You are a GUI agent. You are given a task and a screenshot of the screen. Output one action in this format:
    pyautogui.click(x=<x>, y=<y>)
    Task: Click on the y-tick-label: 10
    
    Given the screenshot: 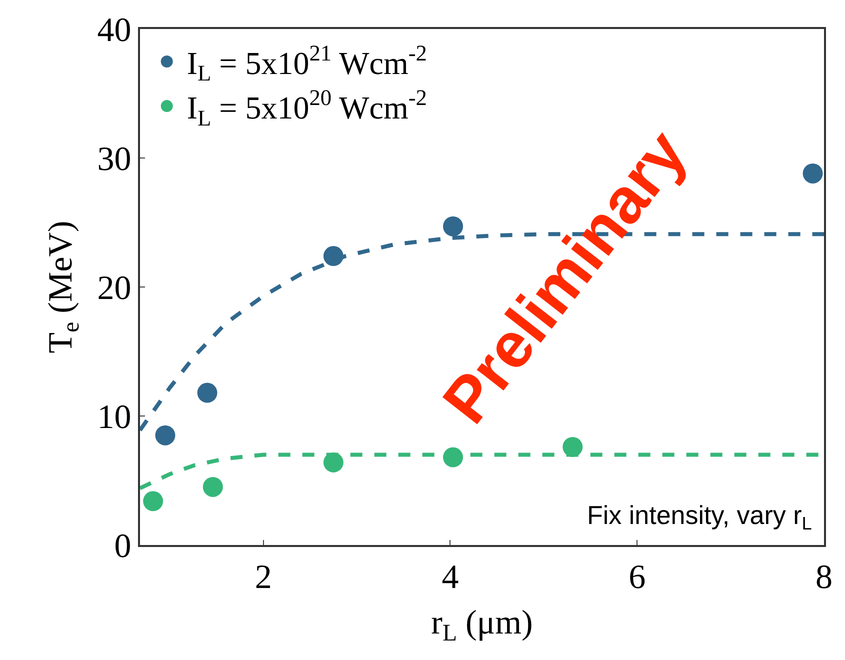 What is the action you would take?
    pyautogui.click(x=114, y=417)
    